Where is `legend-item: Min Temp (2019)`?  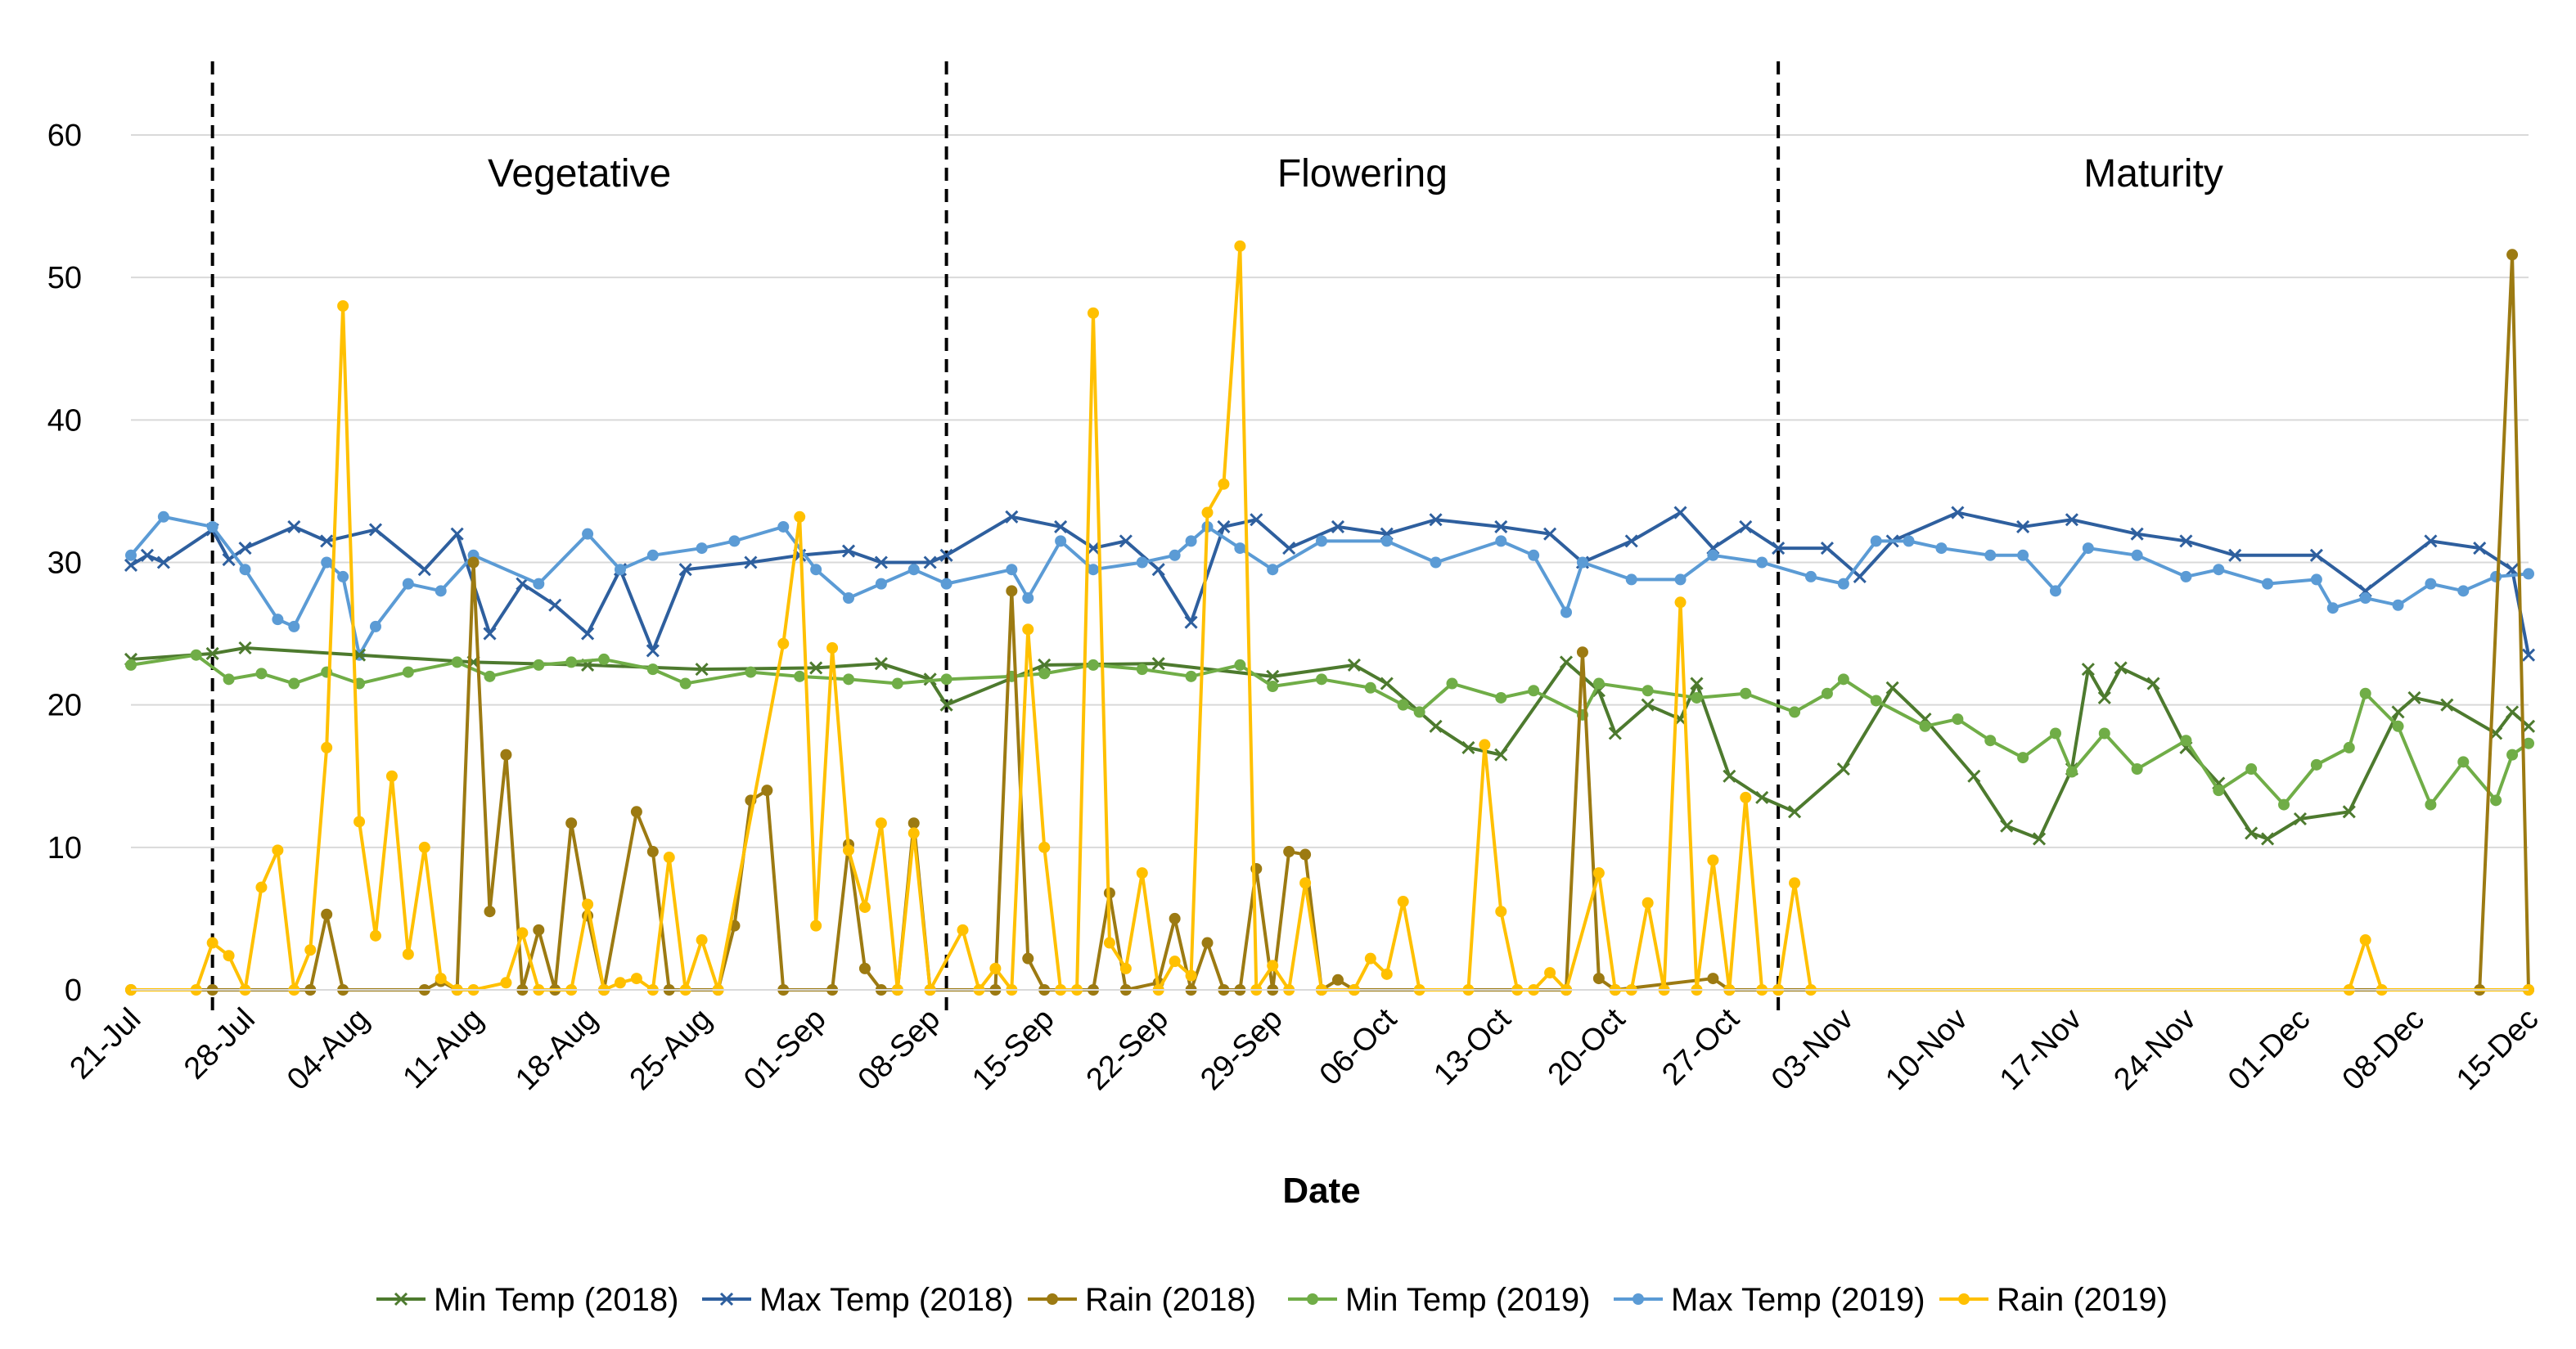 legend-item: Min Temp (2019) is located at coordinates (1439, 1300).